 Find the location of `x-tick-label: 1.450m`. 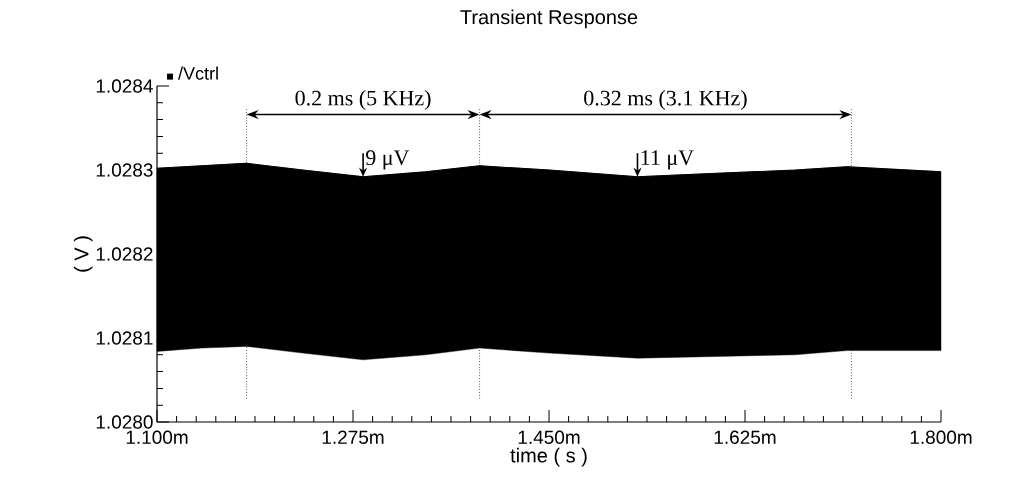

x-tick-label: 1.450m is located at coordinates (549, 437).